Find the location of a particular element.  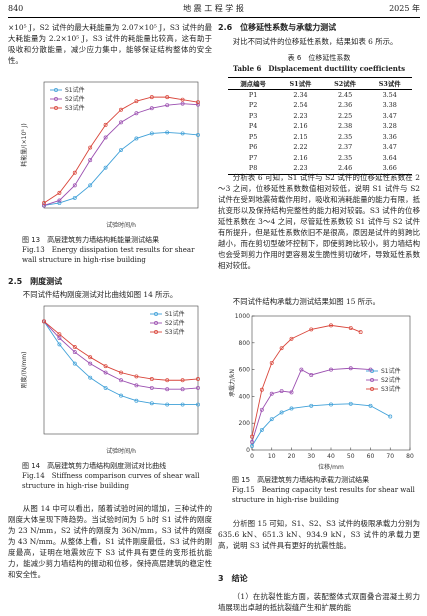

x-axis-label: 试验时间/h is located at coordinates (121, 451).